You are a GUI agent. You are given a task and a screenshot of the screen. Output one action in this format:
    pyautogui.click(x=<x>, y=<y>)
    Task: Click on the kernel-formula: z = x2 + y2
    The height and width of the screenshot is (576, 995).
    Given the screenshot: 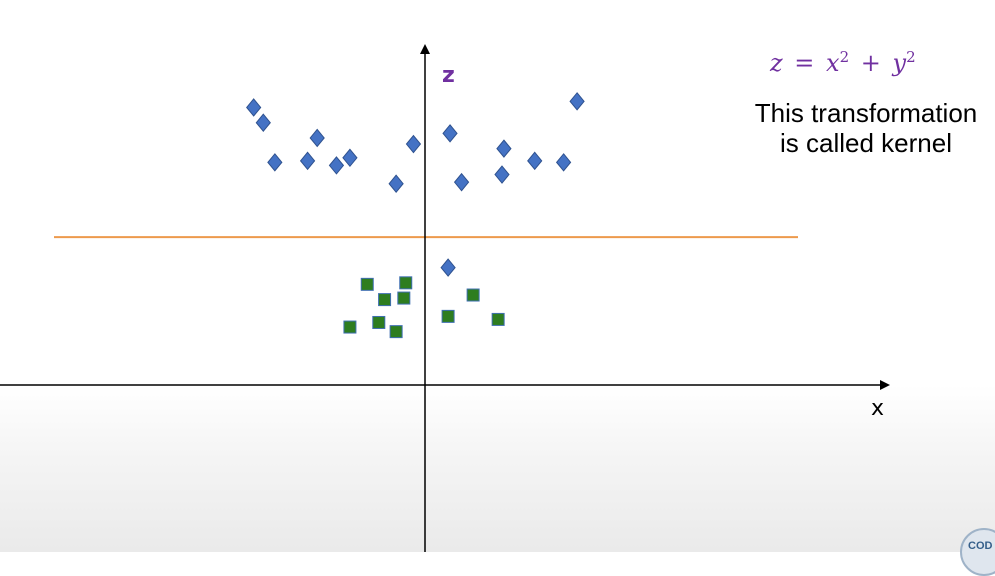 What is the action you would take?
    pyautogui.click(x=870, y=62)
    